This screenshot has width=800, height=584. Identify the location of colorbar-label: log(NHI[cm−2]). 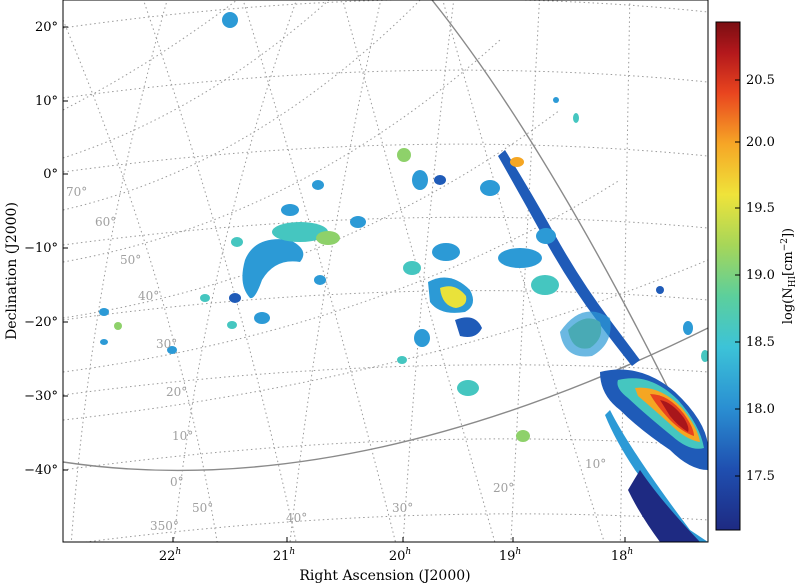
(789, 276).